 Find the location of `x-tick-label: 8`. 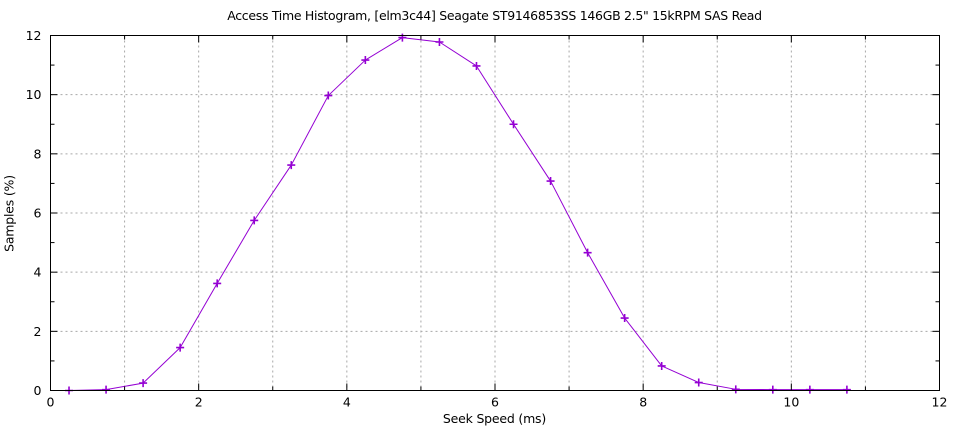

x-tick-label: 8 is located at coordinates (643, 402).